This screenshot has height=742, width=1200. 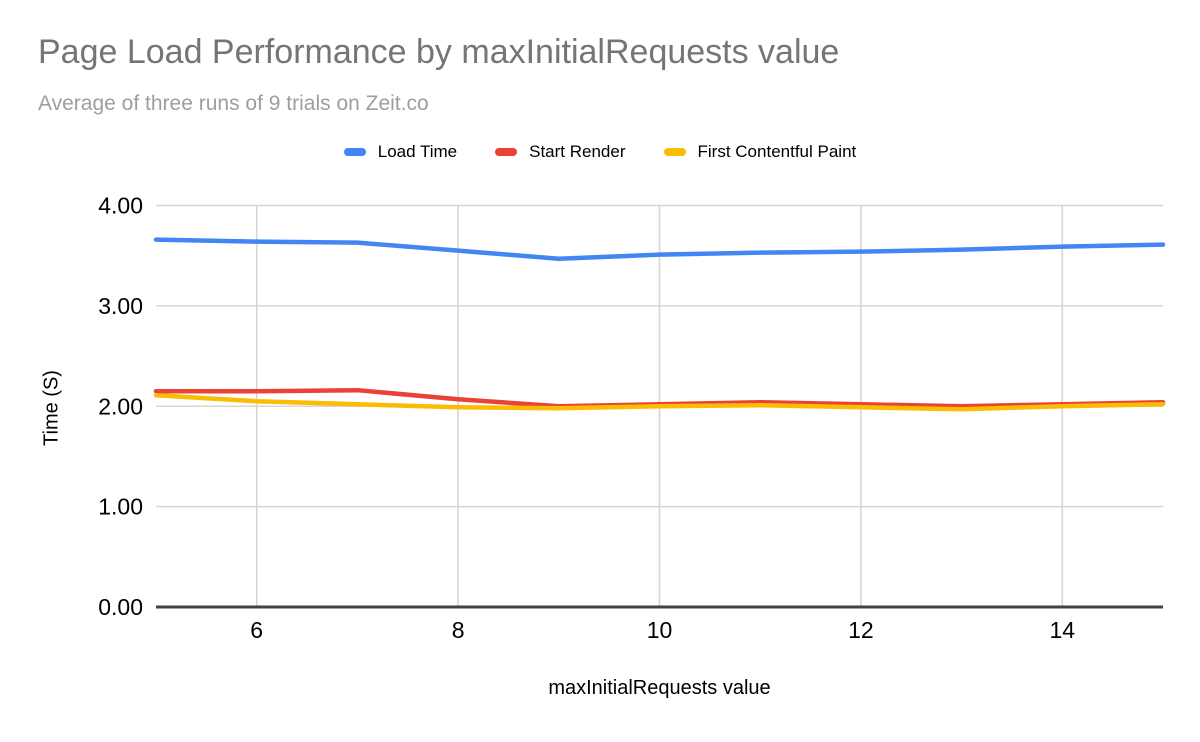 What do you see at coordinates (506, 152) in the screenshot?
I see `legend-swatch-start-render-icon` at bounding box center [506, 152].